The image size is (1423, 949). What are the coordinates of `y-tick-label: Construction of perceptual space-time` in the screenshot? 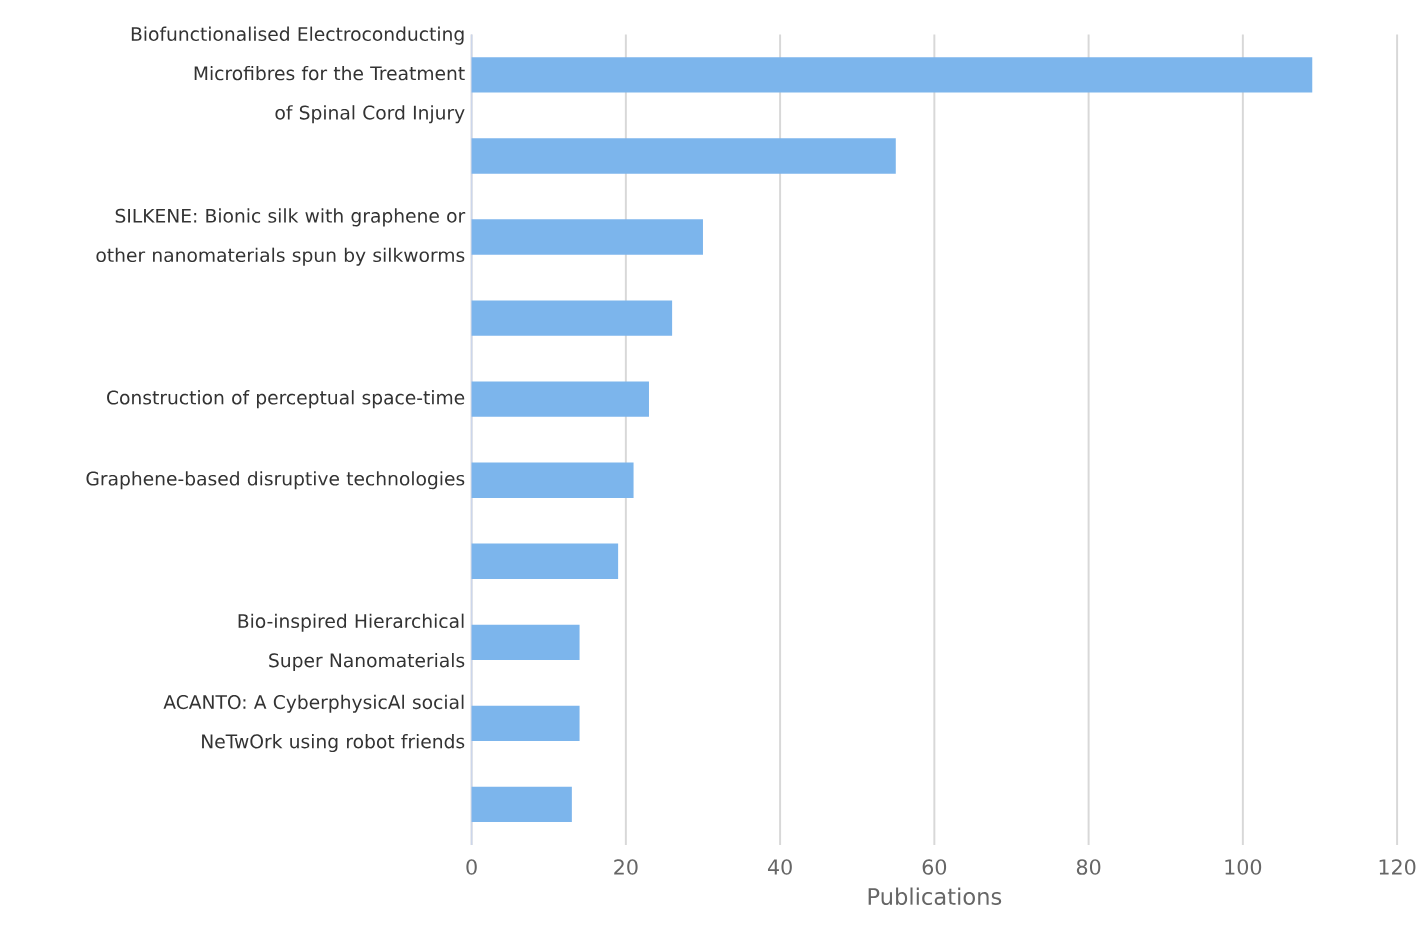 It's located at (286, 399).